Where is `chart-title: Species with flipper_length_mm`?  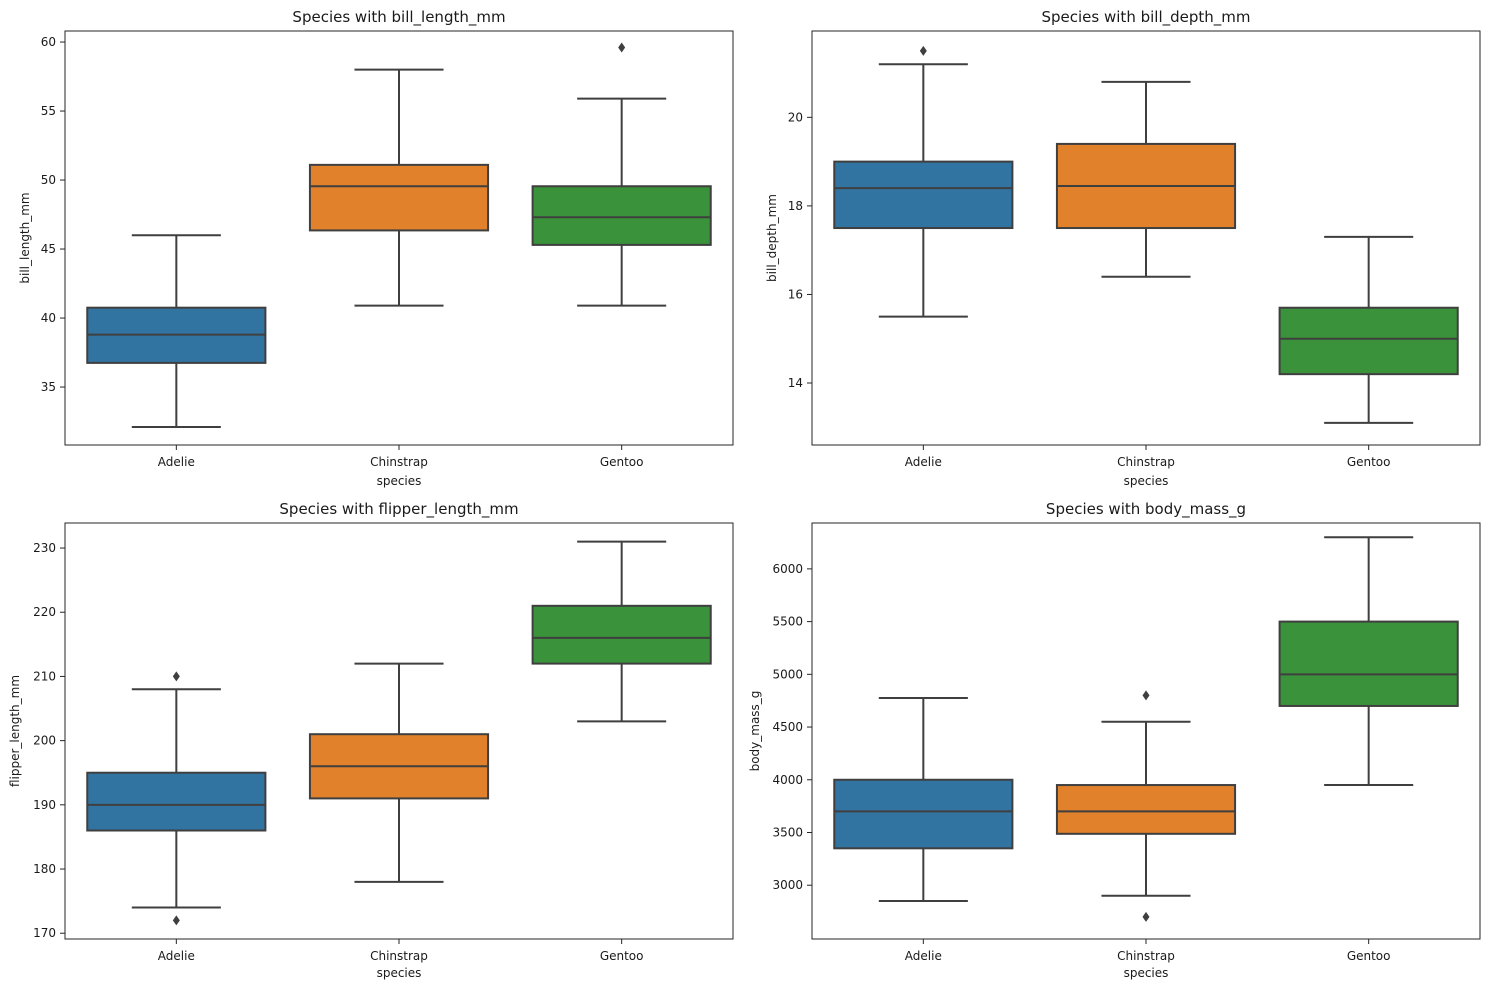
chart-title: Species with flipper_length_mm is located at coordinates (398, 509).